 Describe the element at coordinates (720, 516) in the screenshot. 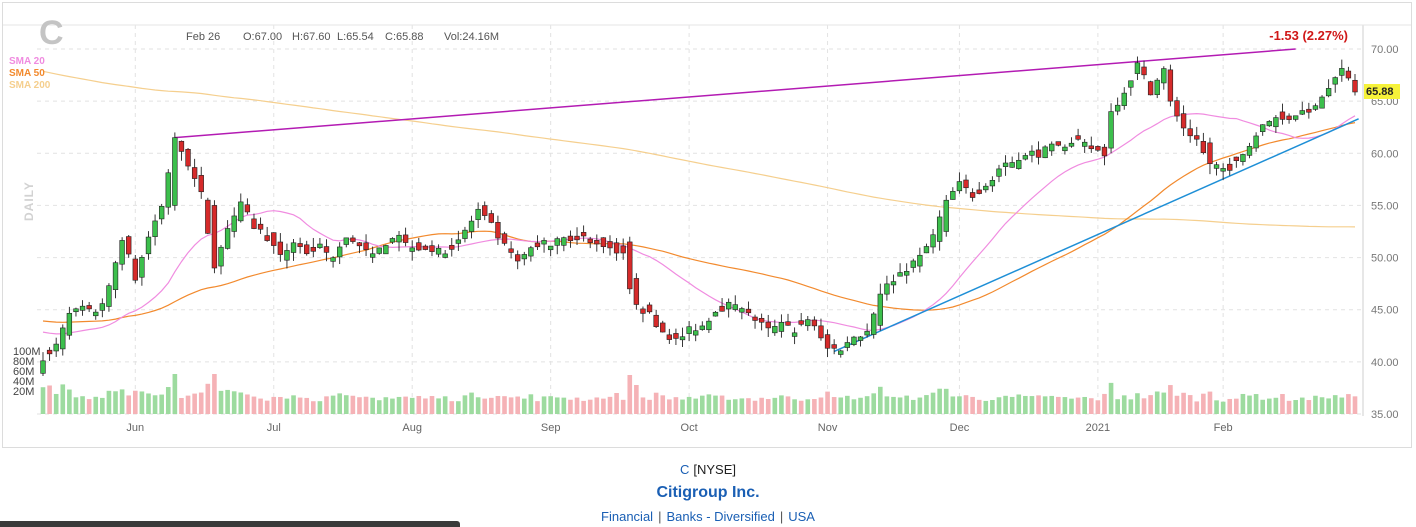

I see `industry-link: Banks - Diversified` at that location.